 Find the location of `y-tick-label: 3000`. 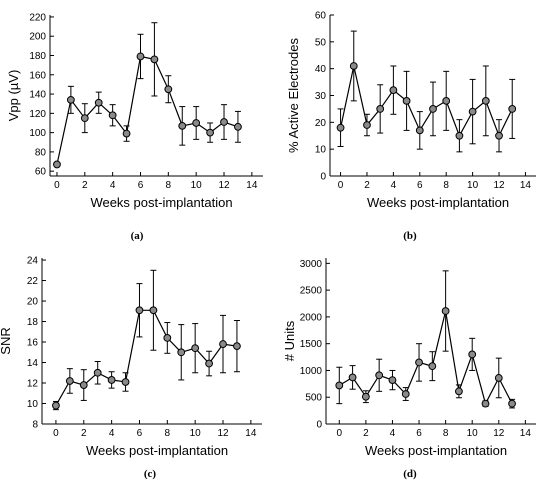

y-tick-label: 3000 is located at coordinates (311, 264).